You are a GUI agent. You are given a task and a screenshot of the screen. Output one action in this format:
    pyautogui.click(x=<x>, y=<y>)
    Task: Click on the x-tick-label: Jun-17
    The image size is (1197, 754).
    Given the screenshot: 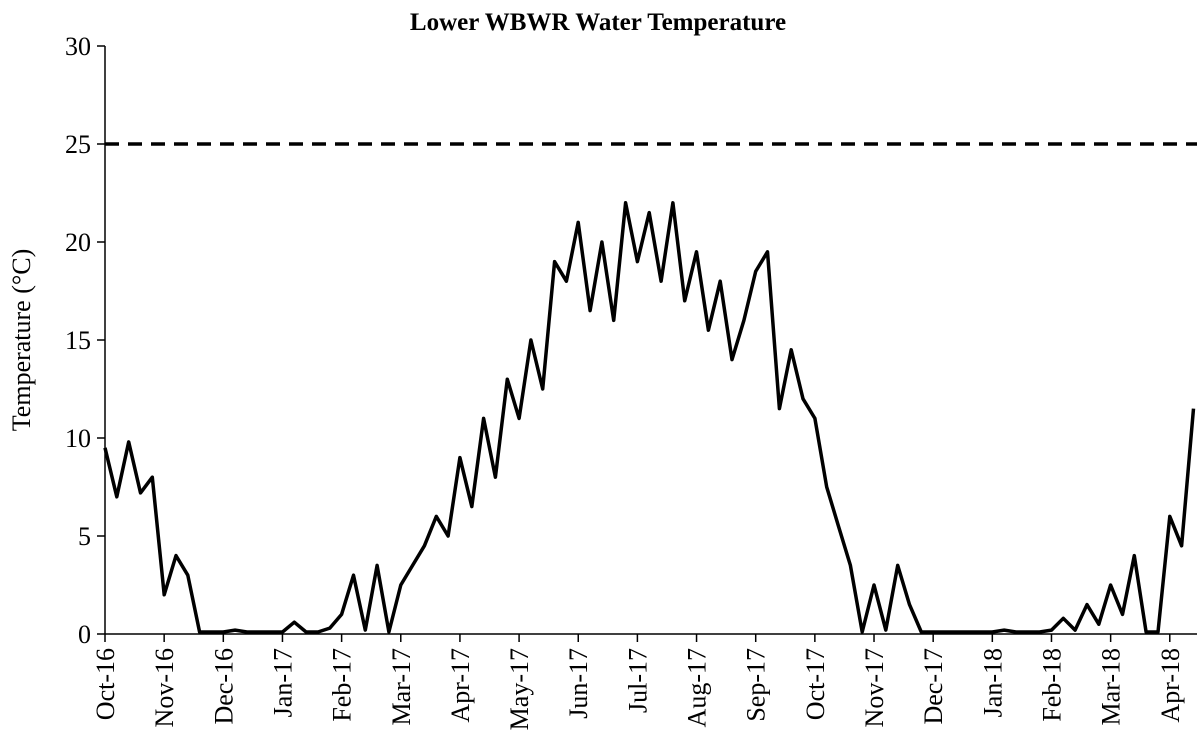 What is the action you would take?
    pyautogui.click(x=578, y=683)
    